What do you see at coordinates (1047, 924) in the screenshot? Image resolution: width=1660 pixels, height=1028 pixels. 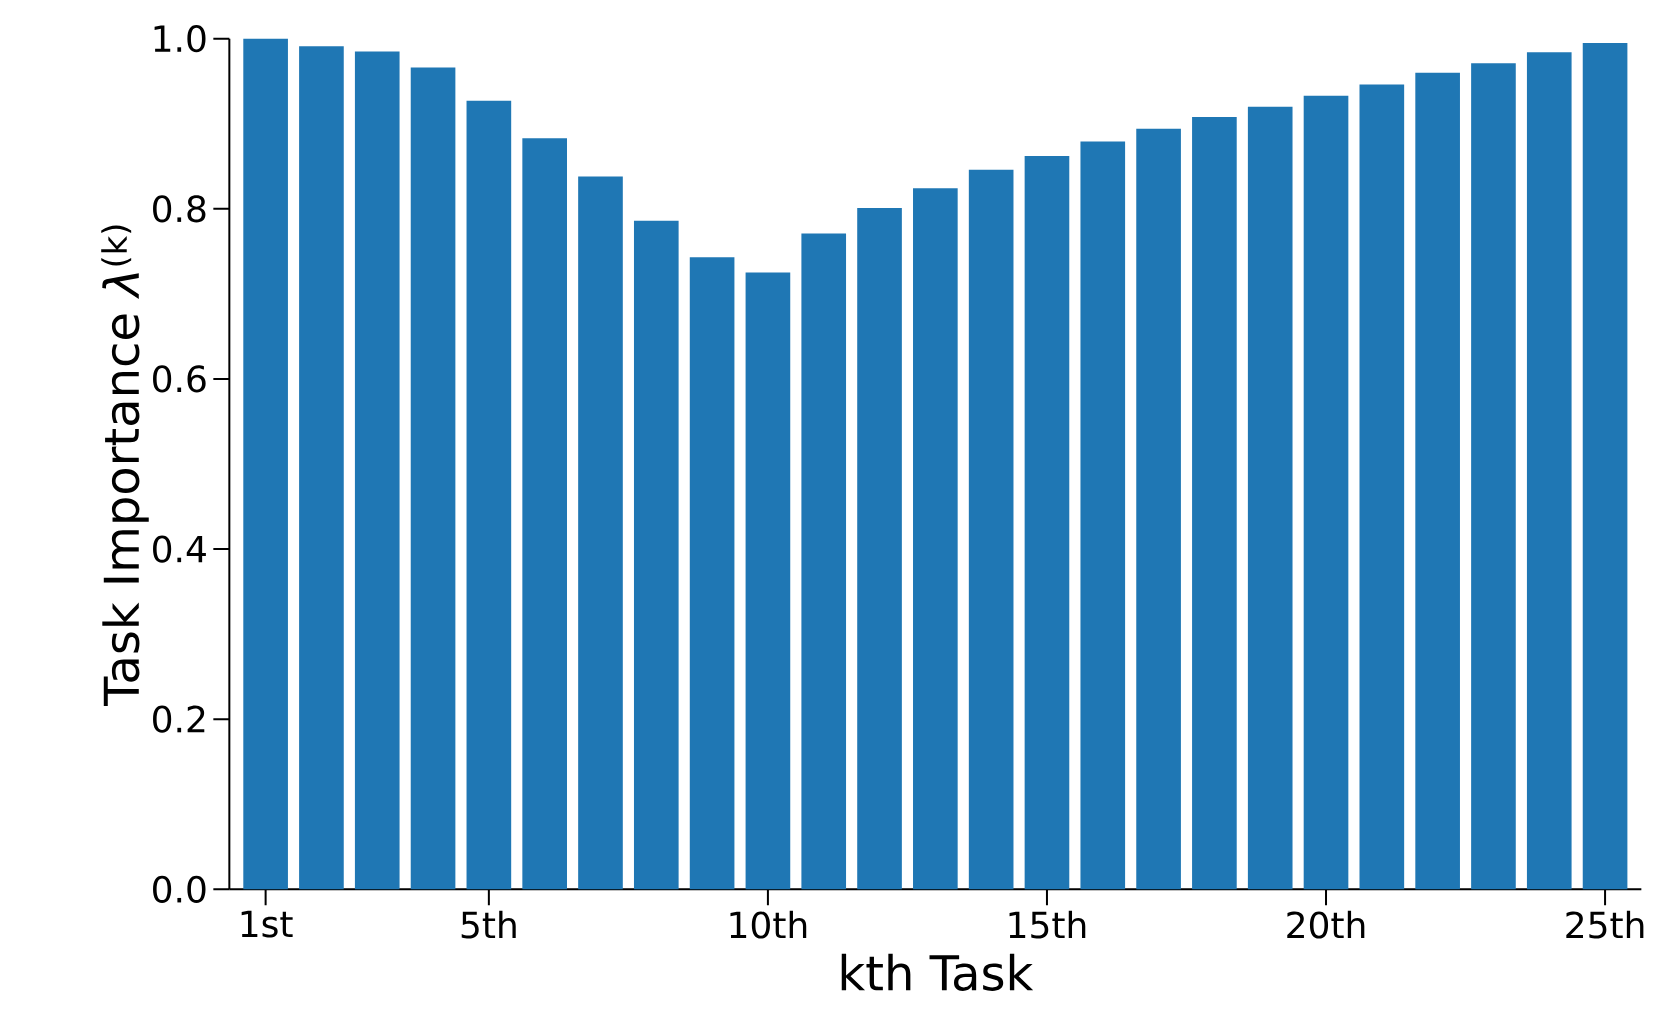 I see `x-tick-label: 15th` at bounding box center [1047, 924].